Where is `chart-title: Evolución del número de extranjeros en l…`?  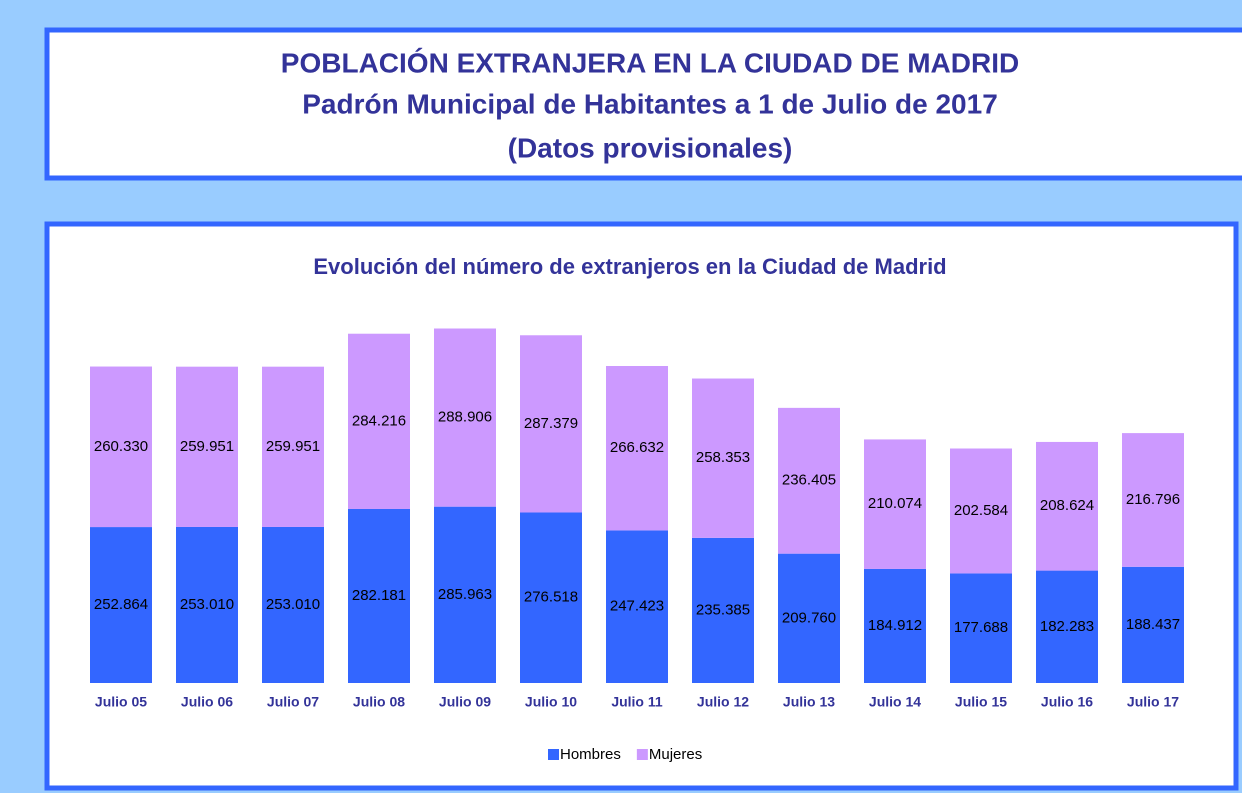 chart-title: Evolución del número de extranjeros en l… is located at coordinates (629, 266).